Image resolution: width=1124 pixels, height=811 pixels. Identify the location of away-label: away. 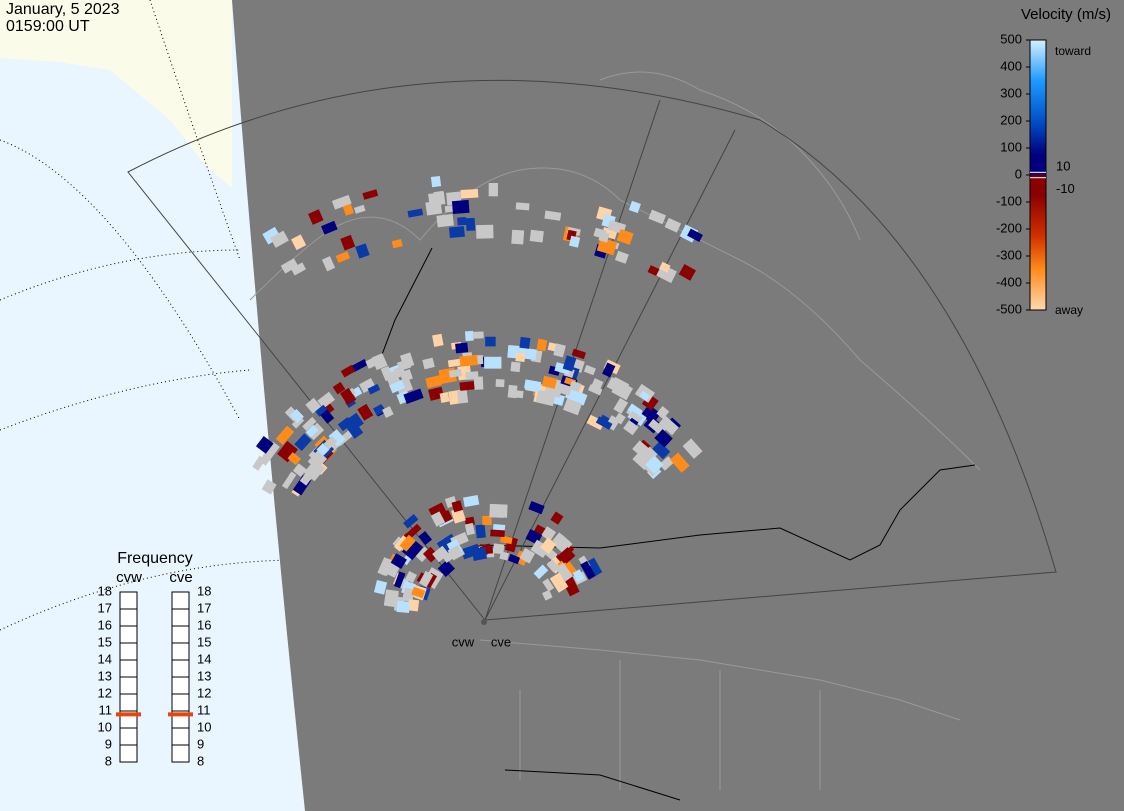
(1069, 310).